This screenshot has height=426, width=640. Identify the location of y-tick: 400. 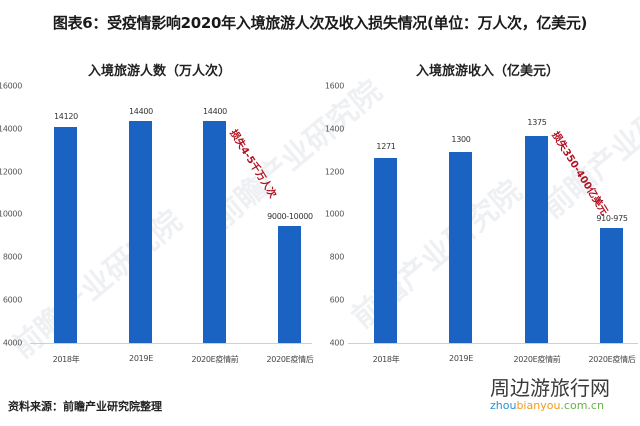
(337, 343).